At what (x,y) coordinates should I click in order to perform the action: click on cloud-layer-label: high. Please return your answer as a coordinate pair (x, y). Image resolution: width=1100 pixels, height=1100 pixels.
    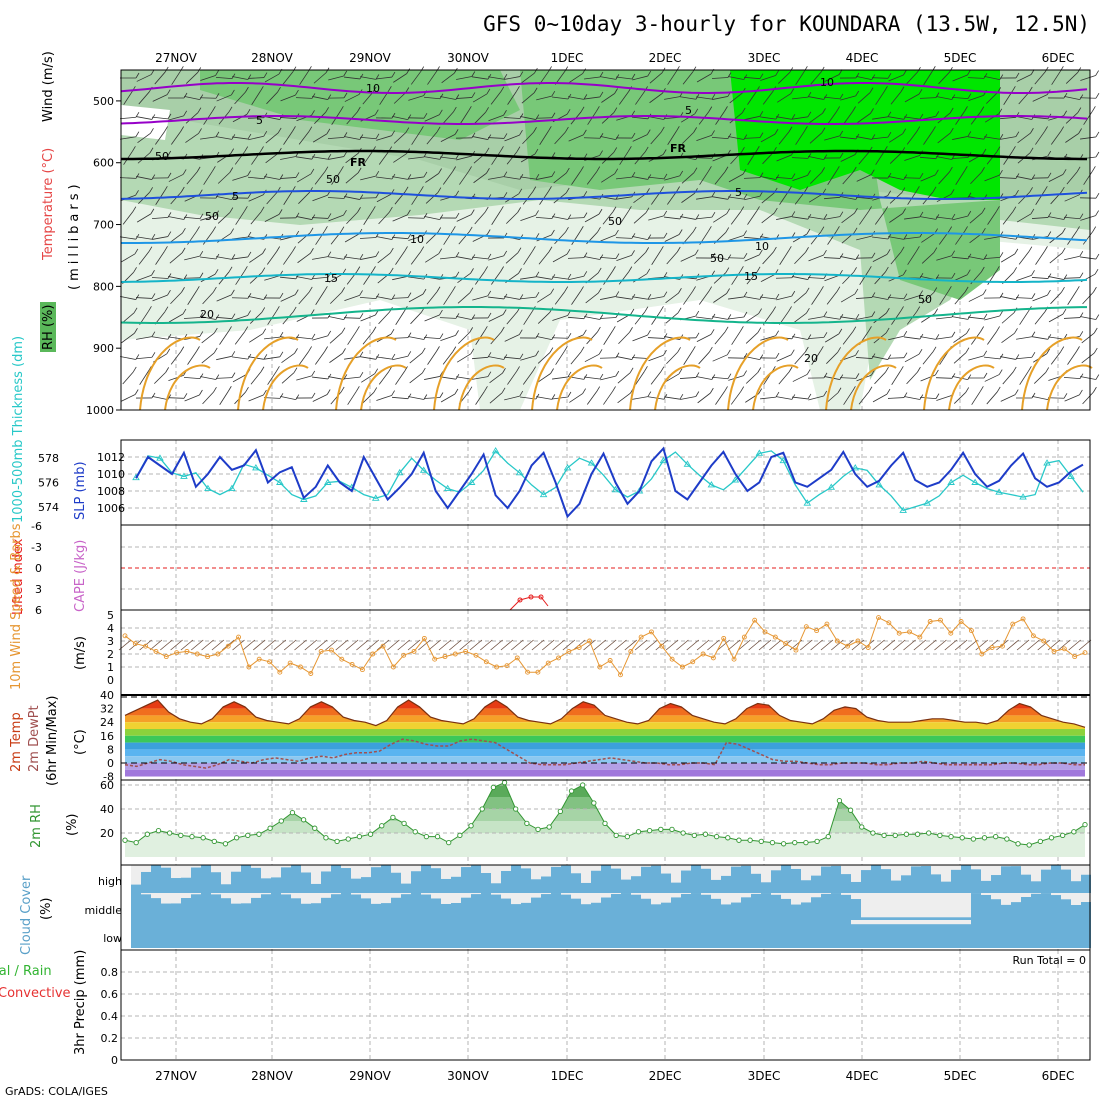
    Looking at the image, I should click on (110, 881).